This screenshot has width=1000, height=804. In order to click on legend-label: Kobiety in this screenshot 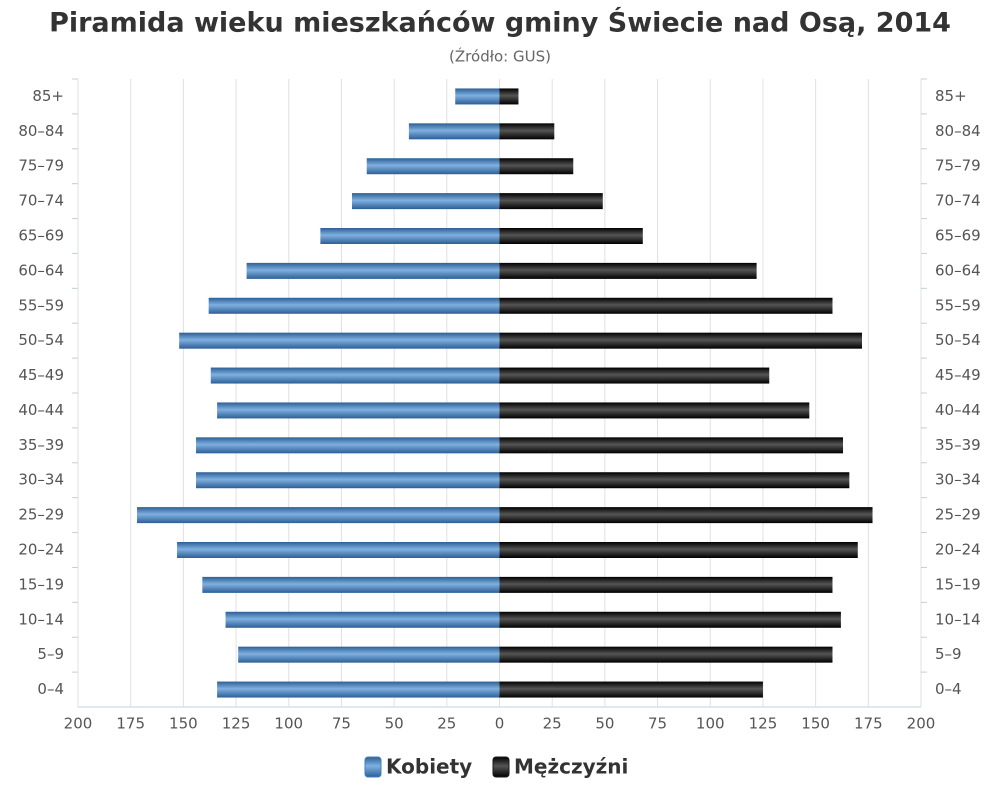, I will do `click(429, 767)`.